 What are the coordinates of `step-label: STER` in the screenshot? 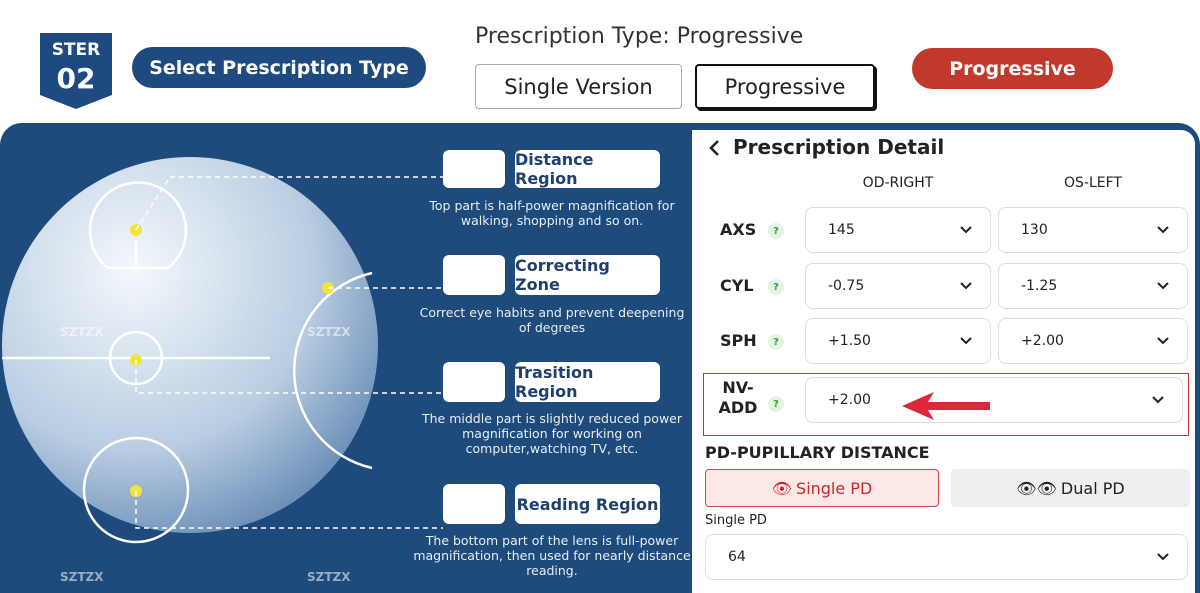 It's located at (76, 50).